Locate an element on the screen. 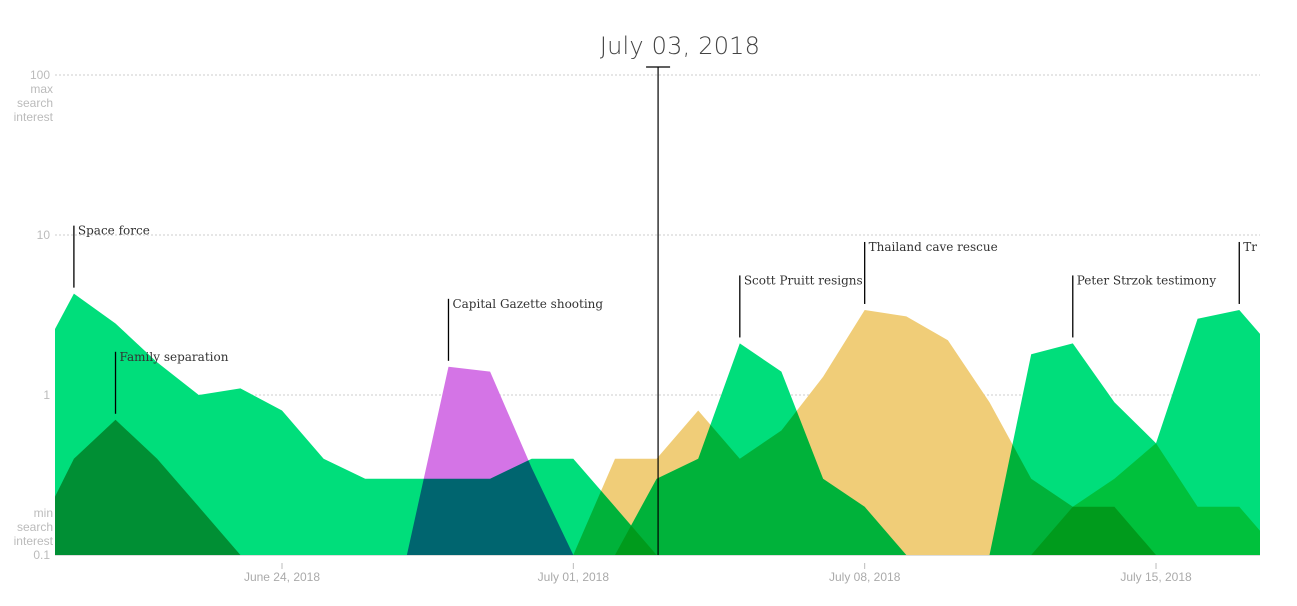 Image resolution: width=1297 pixels, height=606 pixels. annotation-label: Thailand cave rescue is located at coordinates (933, 247).